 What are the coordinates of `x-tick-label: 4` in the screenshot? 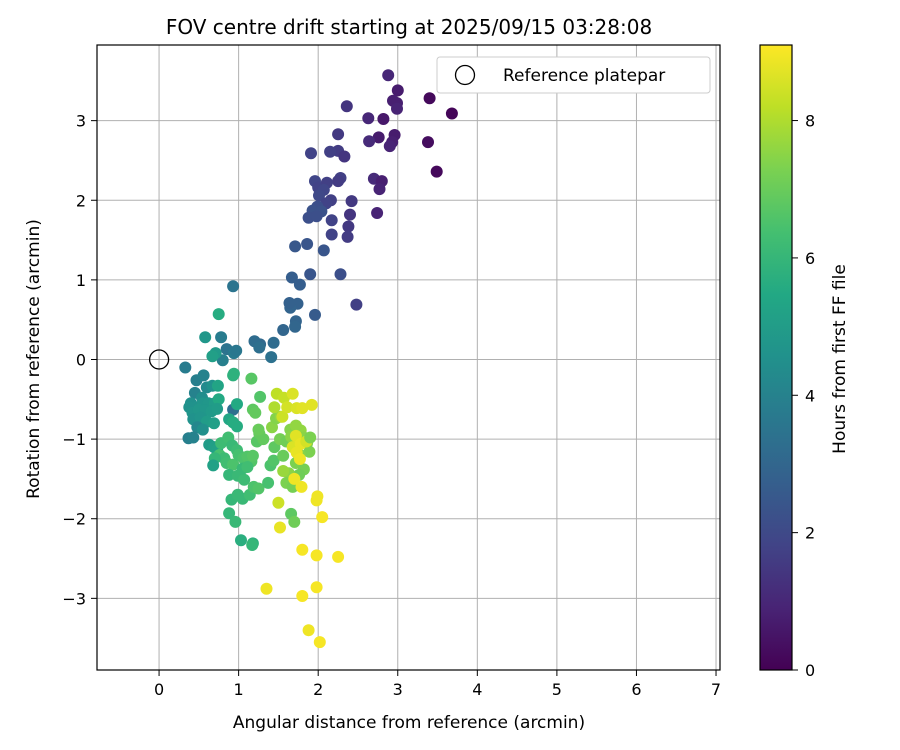 It's located at (477, 689).